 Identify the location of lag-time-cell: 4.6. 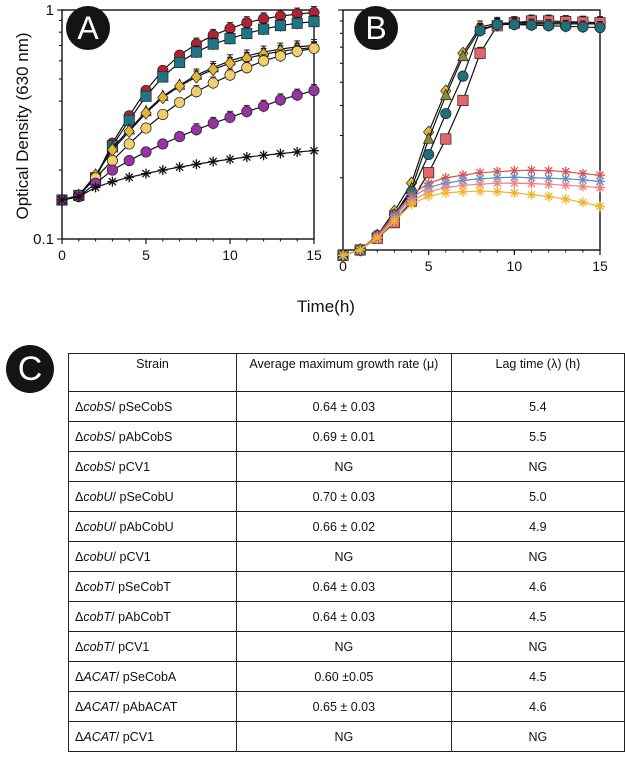
(537, 706).